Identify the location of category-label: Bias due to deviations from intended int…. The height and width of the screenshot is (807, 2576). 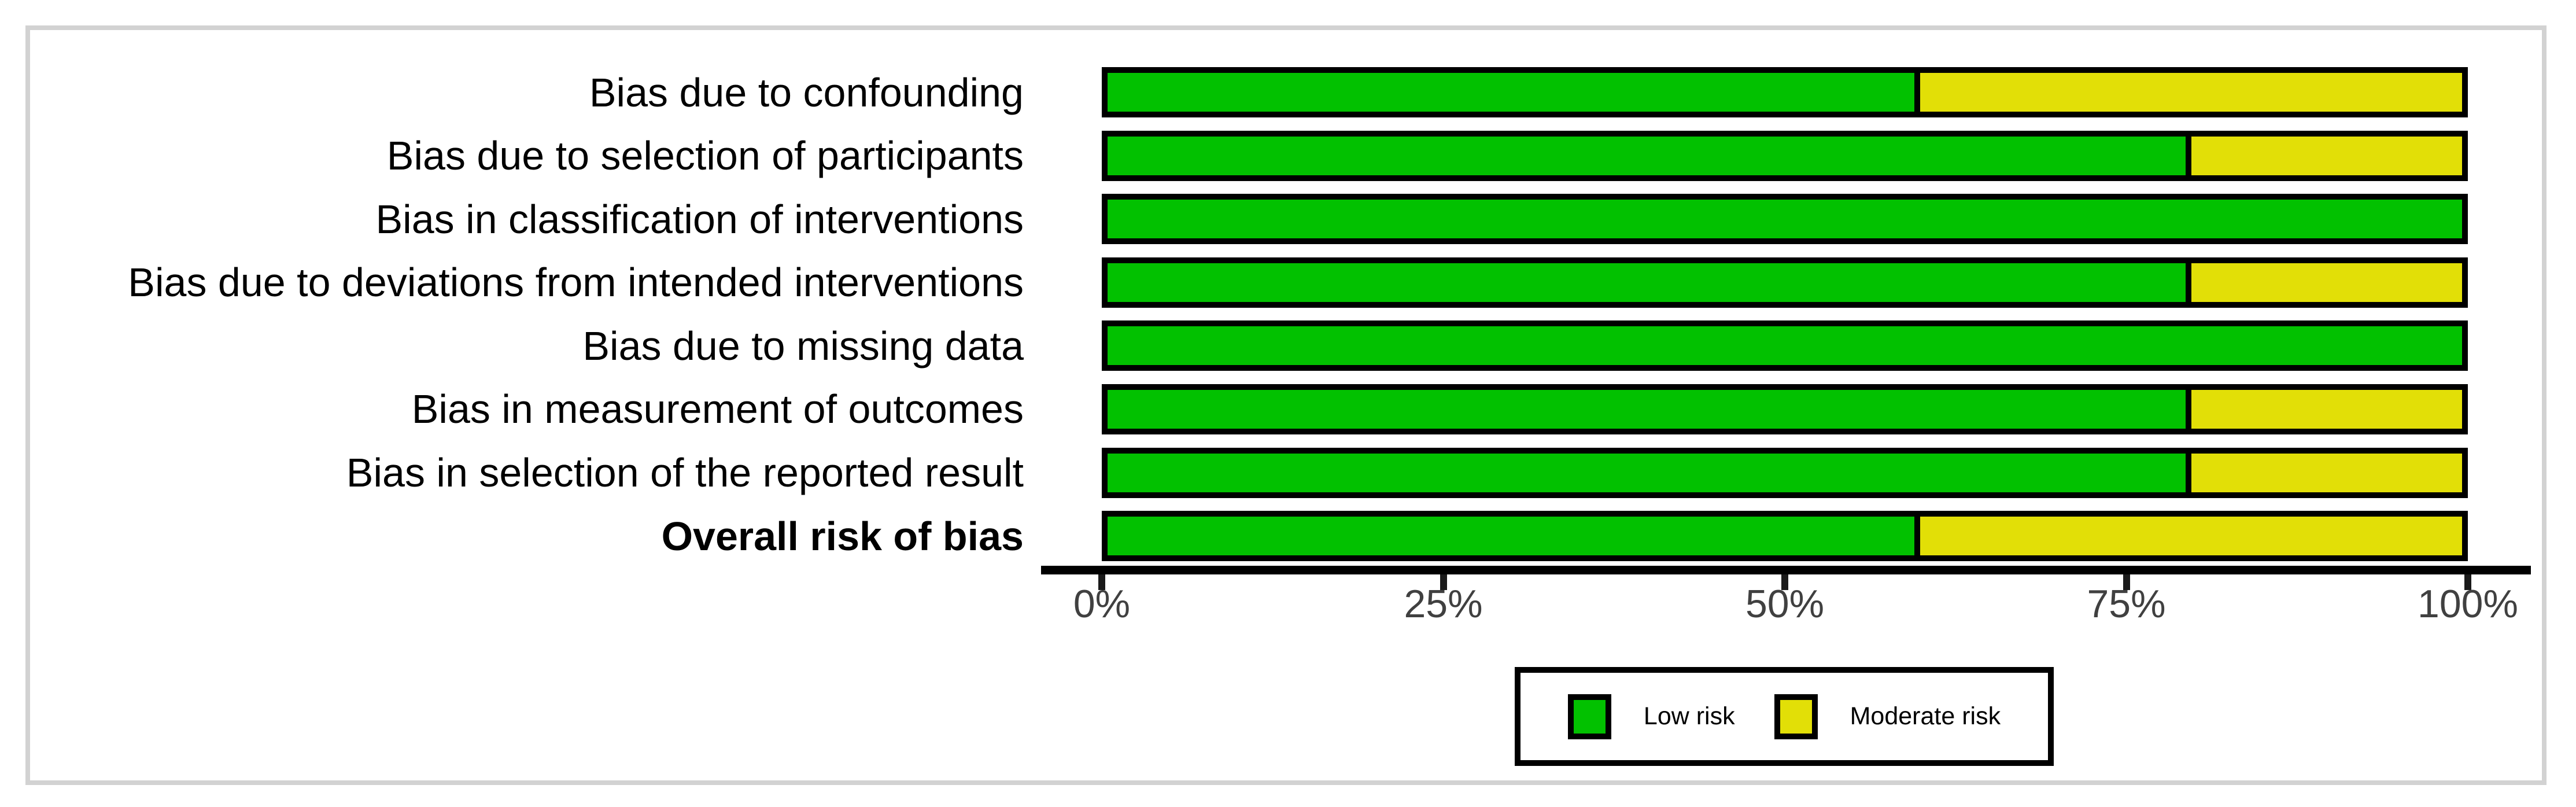
(576, 282).